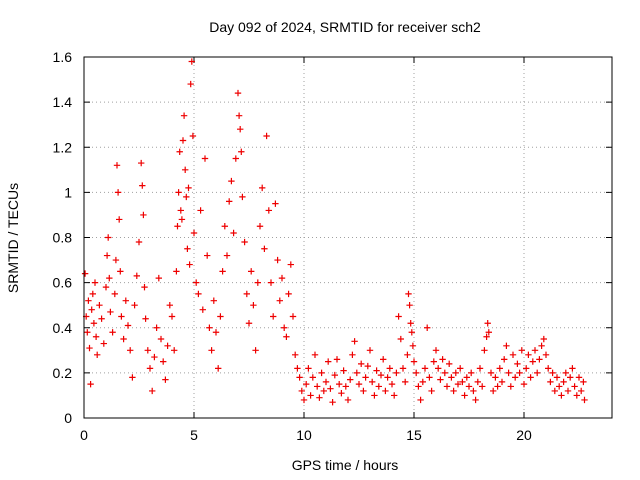  What do you see at coordinates (194, 435) in the screenshot?
I see `x-tick-label: 5` at bounding box center [194, 435].